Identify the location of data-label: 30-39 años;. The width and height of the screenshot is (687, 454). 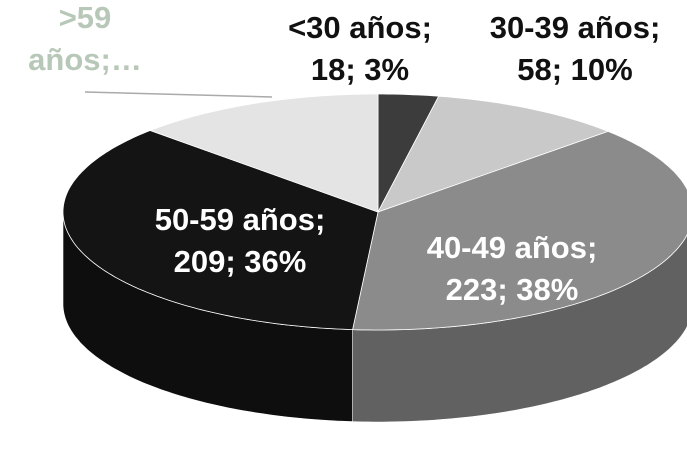
(575, 27).